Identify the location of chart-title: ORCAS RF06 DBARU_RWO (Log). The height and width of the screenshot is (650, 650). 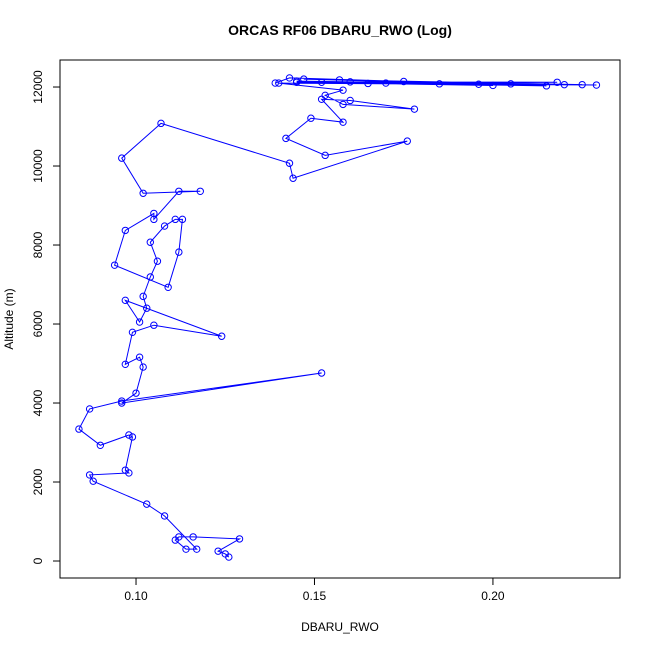
(340, 30).